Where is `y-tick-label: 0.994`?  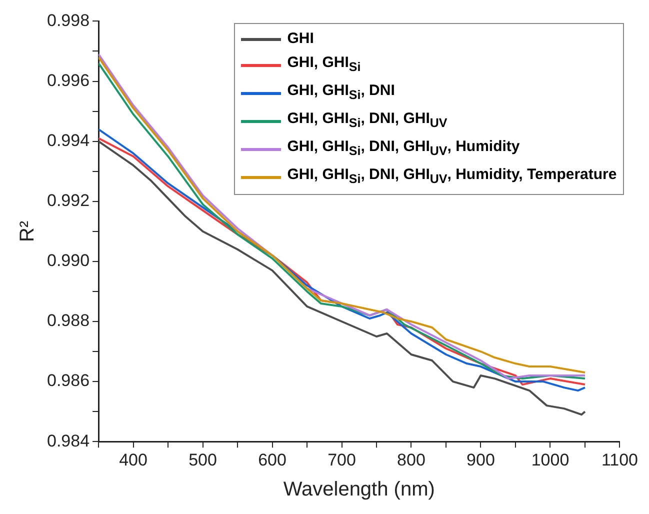 y-tick-label: 0.994 is located at coordinates (68, 140).